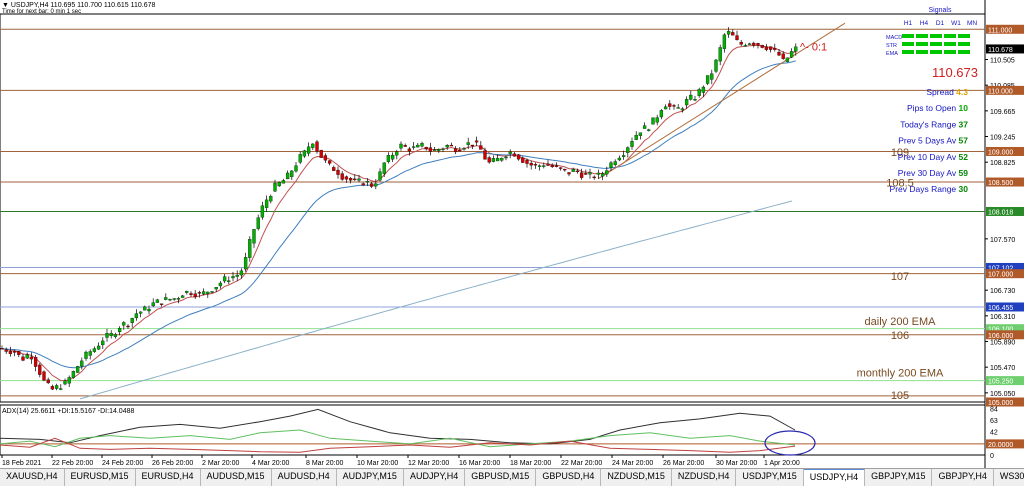  I want to click on time-tick-label: 8 Mar 20:00, so click(324, 463).